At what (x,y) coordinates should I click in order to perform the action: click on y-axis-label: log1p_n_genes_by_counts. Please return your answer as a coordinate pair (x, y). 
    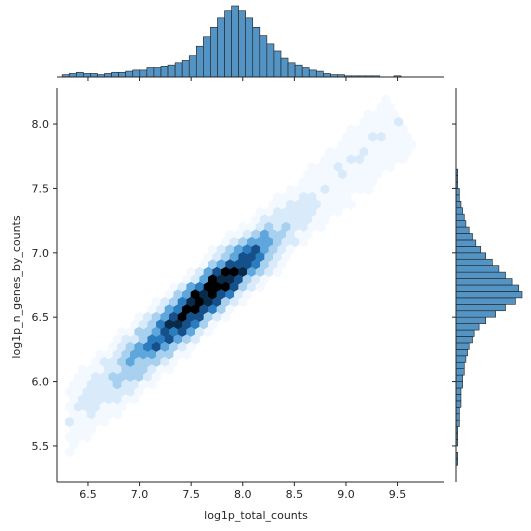
    Looking at the image, I should click on (16, 286).